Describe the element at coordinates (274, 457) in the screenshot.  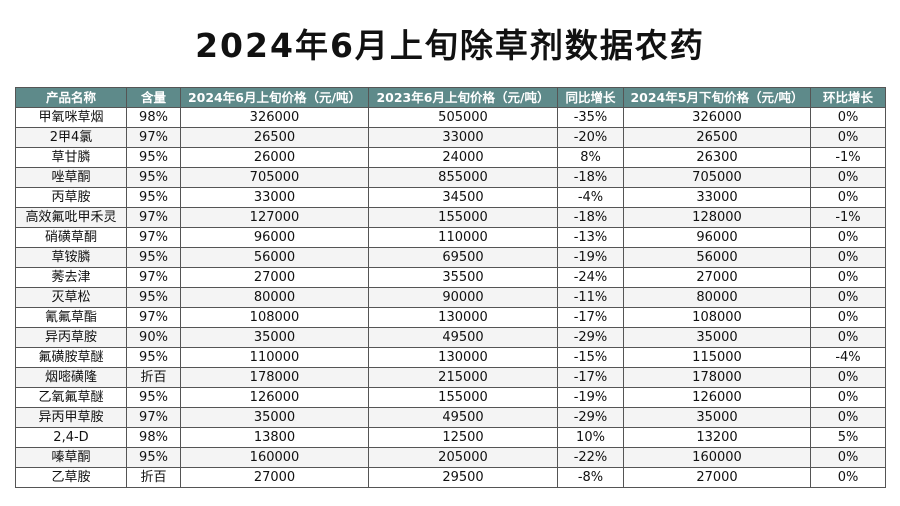
I see `cell-price-2024-june-early: 160000` at that location.